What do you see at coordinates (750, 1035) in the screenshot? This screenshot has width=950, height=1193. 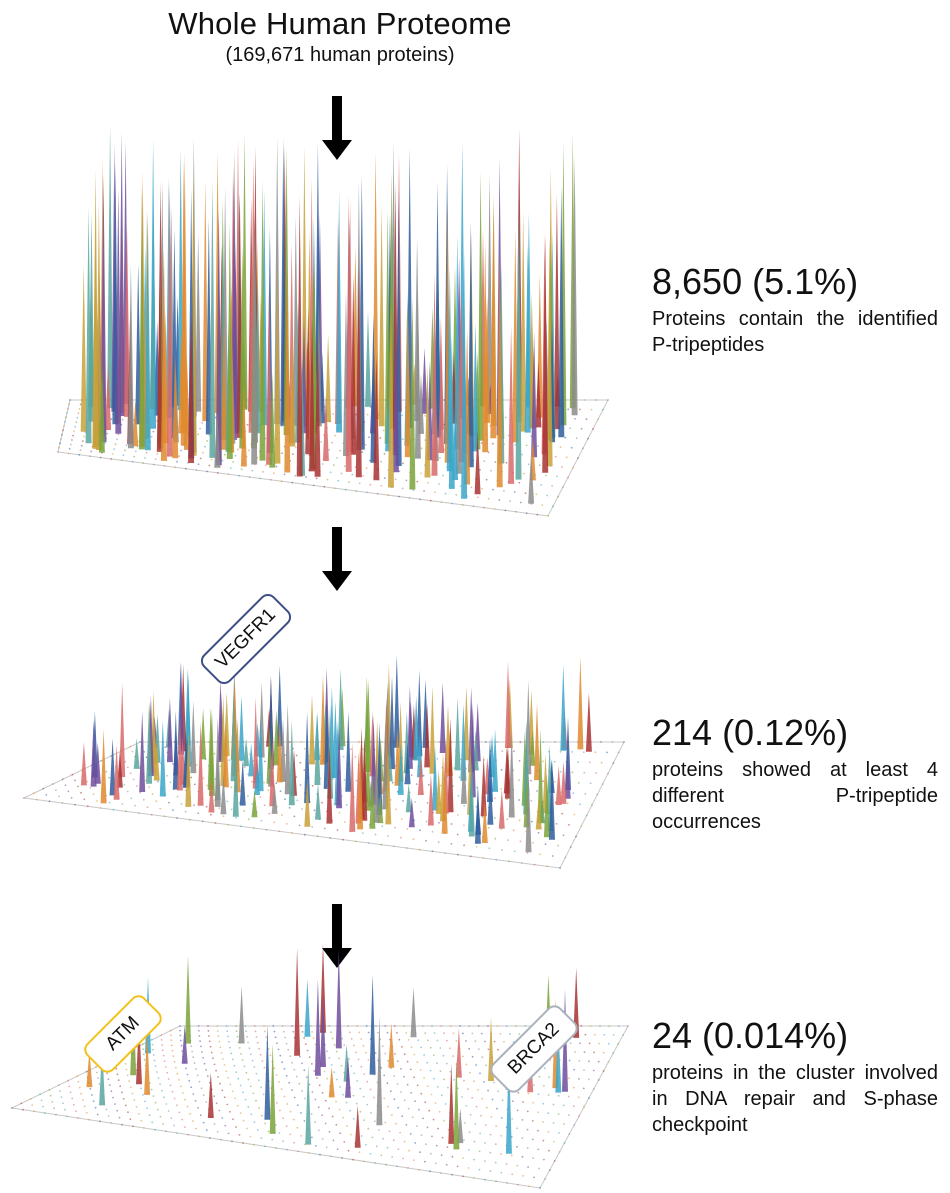 I see `stage-3-count: 24 (0.014%)` at bounding box center [750, 1035].